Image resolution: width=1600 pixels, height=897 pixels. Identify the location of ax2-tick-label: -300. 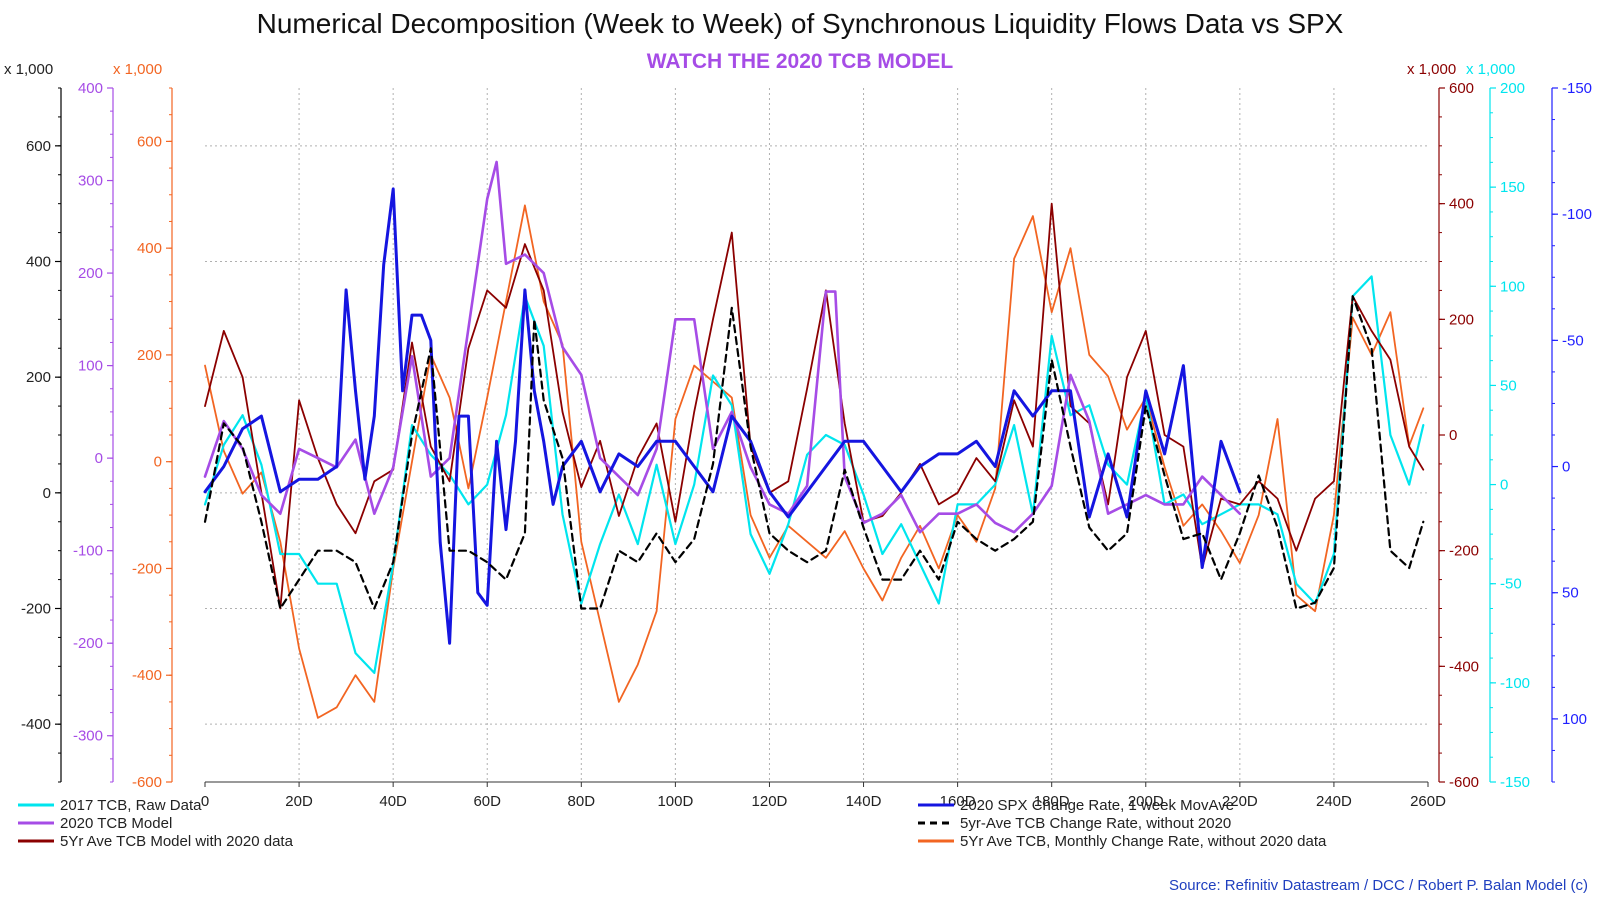
(88, 736).